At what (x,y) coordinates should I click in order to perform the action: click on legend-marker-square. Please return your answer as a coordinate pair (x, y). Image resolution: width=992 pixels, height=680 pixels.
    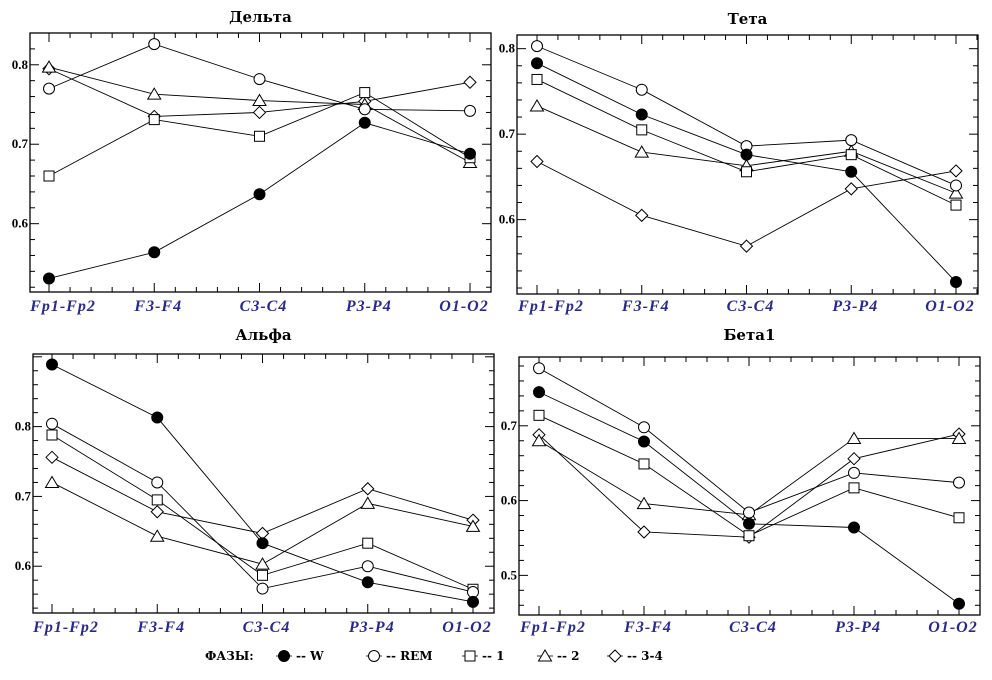
    Looking at the image, I should click on (470, 656).